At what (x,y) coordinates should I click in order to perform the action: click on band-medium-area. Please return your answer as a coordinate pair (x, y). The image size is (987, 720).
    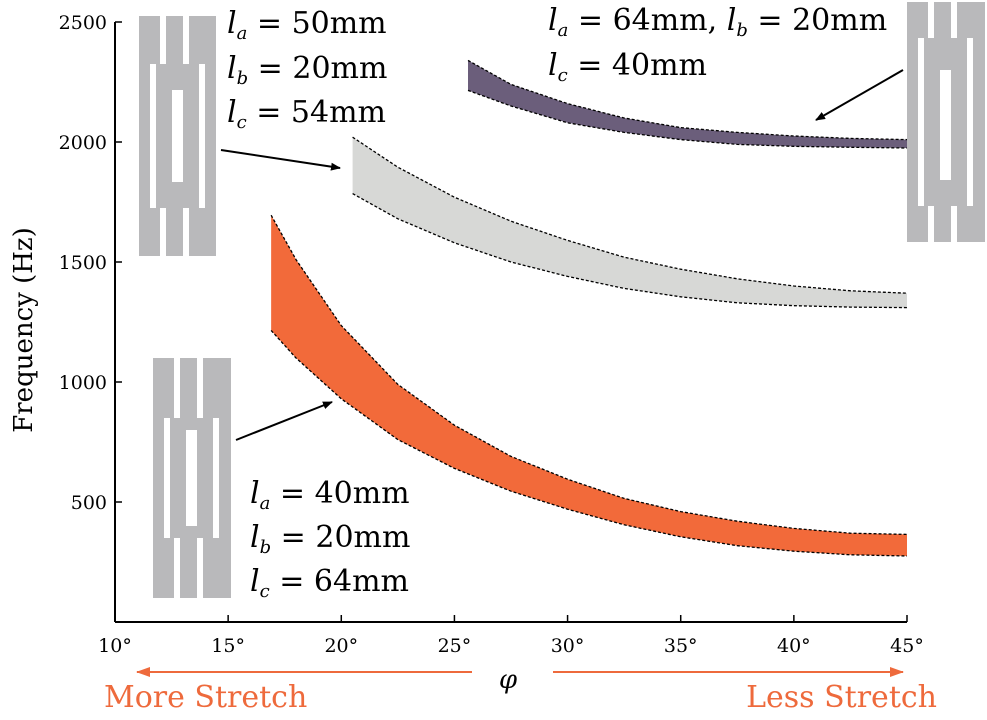
    Looking at the image, I should click on (630, 222).